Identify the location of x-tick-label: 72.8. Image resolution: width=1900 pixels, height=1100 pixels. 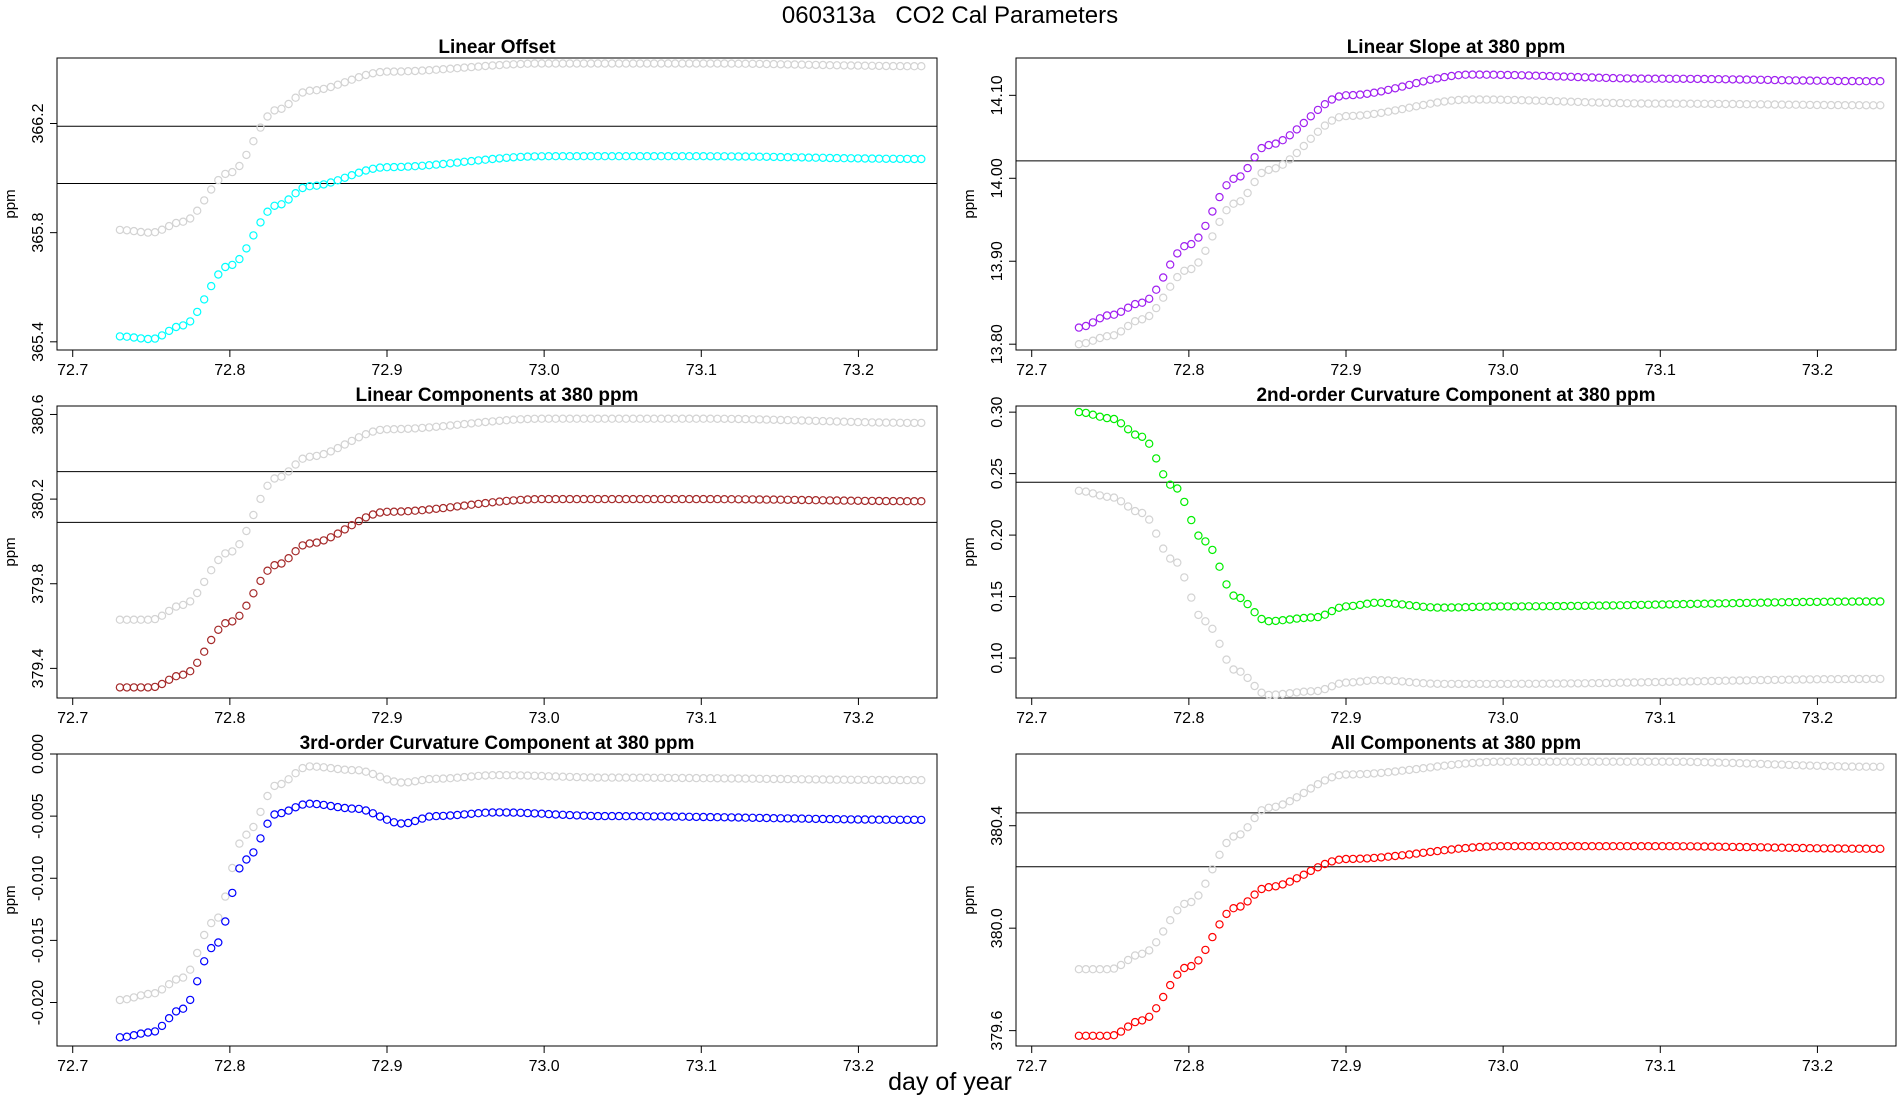
(229, 1066).